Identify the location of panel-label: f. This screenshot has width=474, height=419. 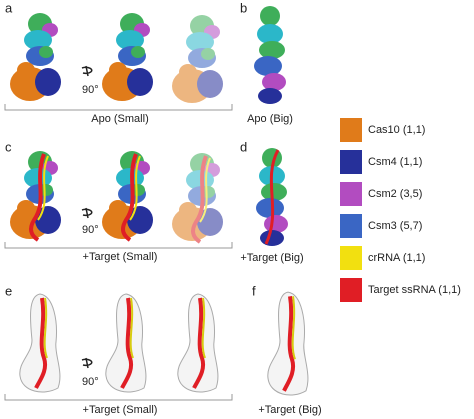
(254, 290).